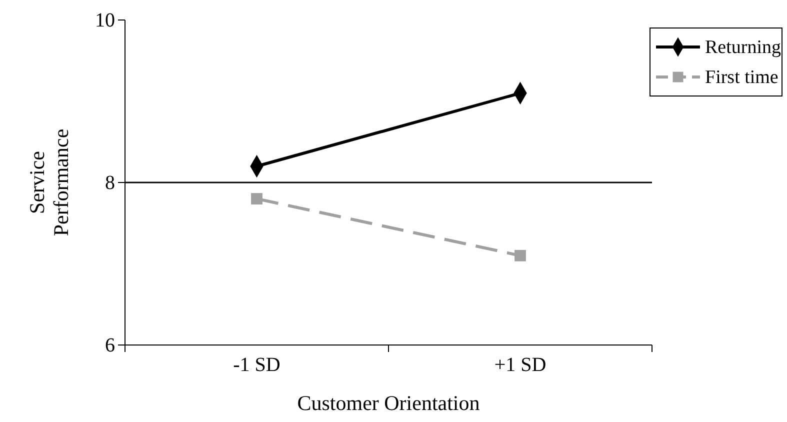  I want to click on y-tick-label: 8, so click(110, 183).